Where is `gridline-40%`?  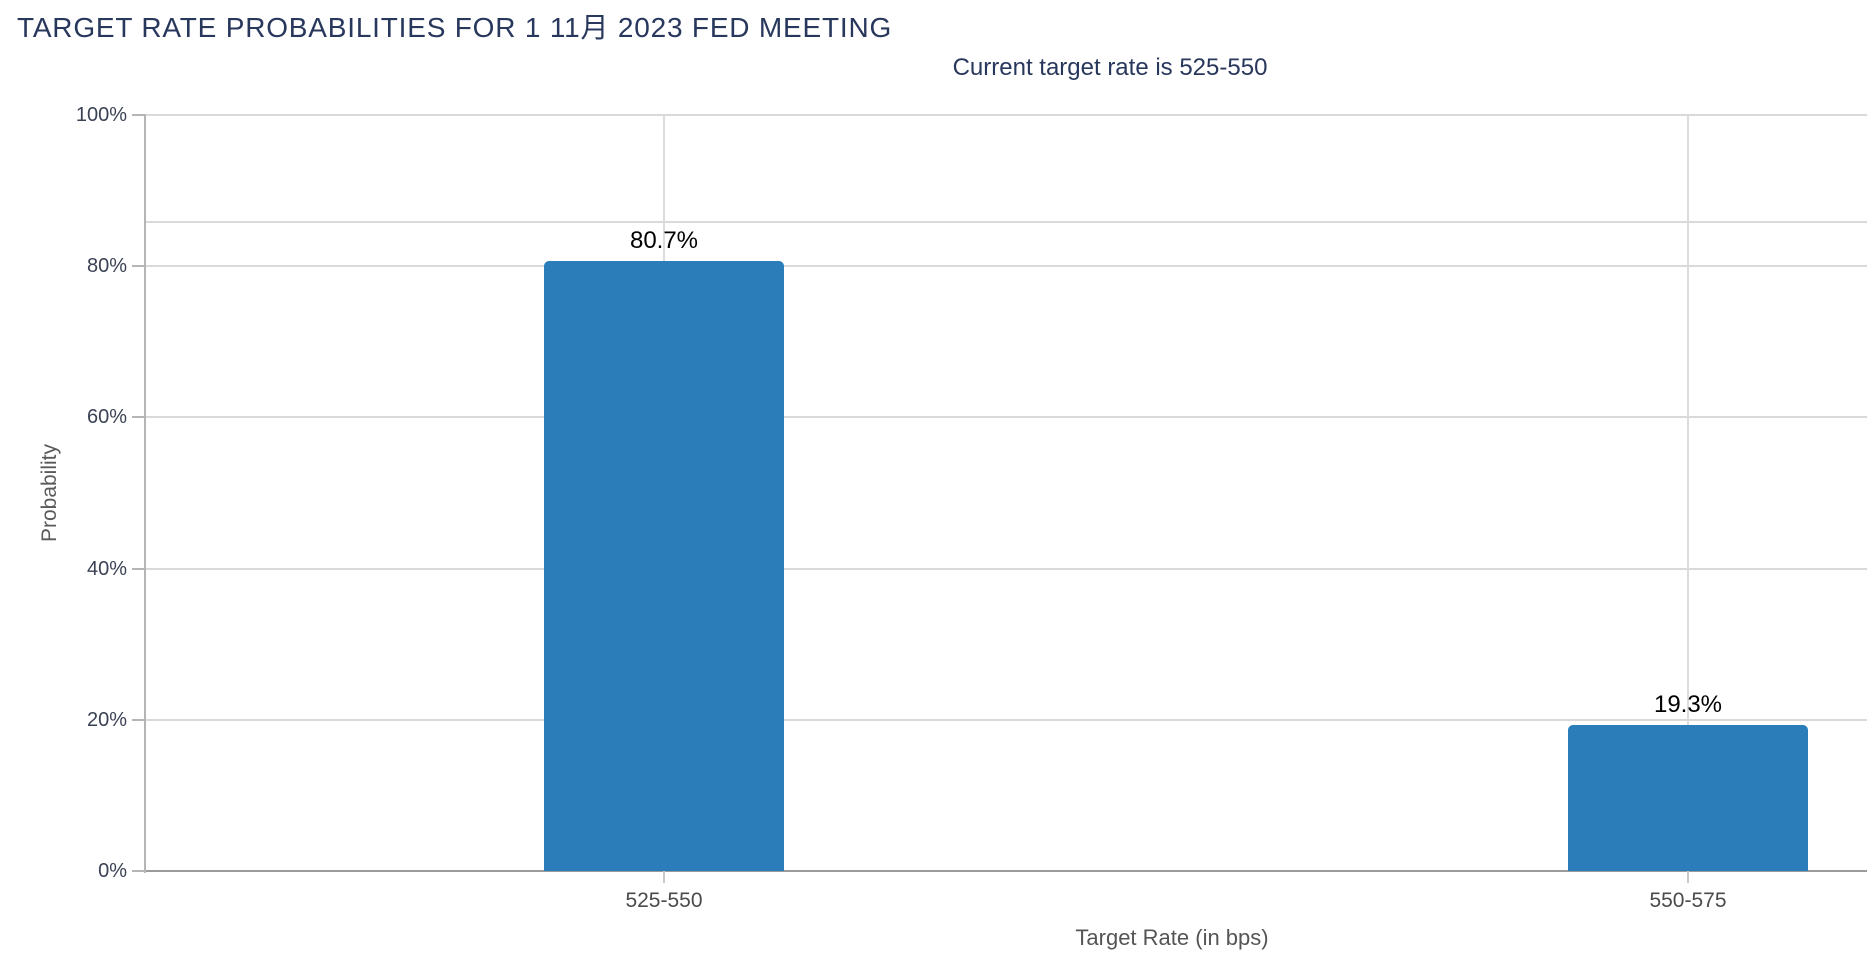
gridline-40% is located at coordinates (1006, 569).